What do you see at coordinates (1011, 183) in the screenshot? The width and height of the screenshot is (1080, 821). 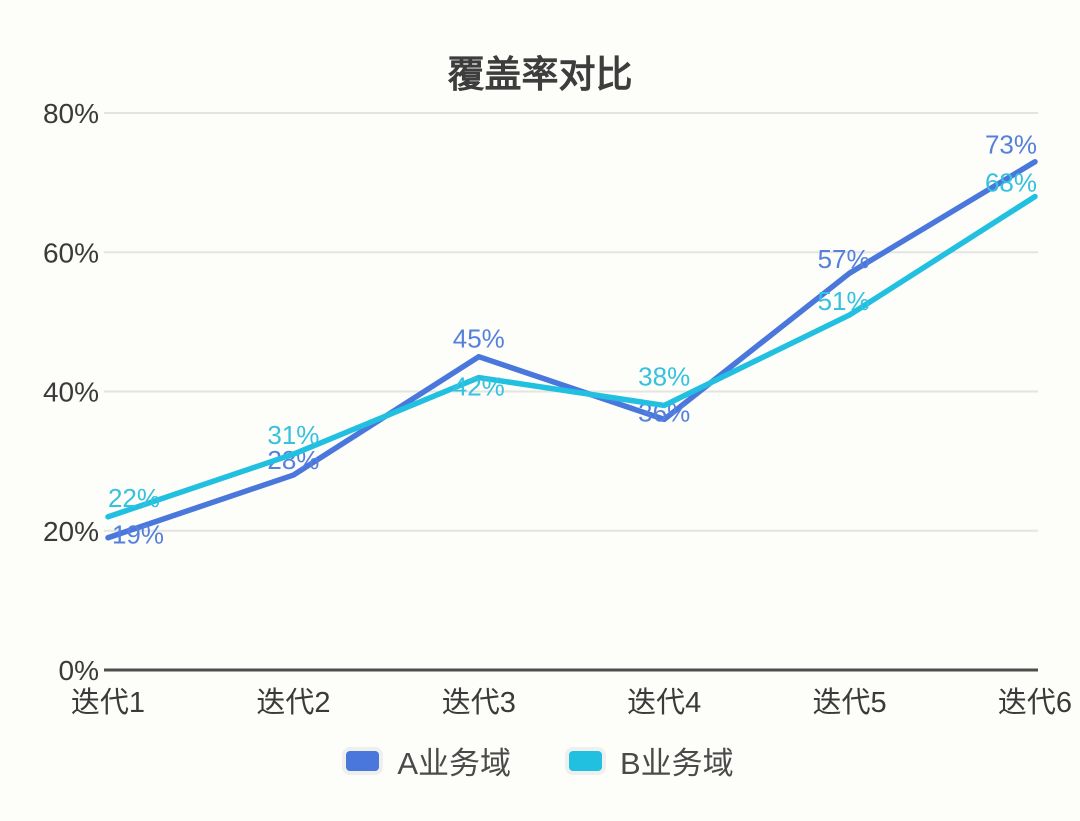 I see `data-label: 68%` at bounding box center [1011, 183].